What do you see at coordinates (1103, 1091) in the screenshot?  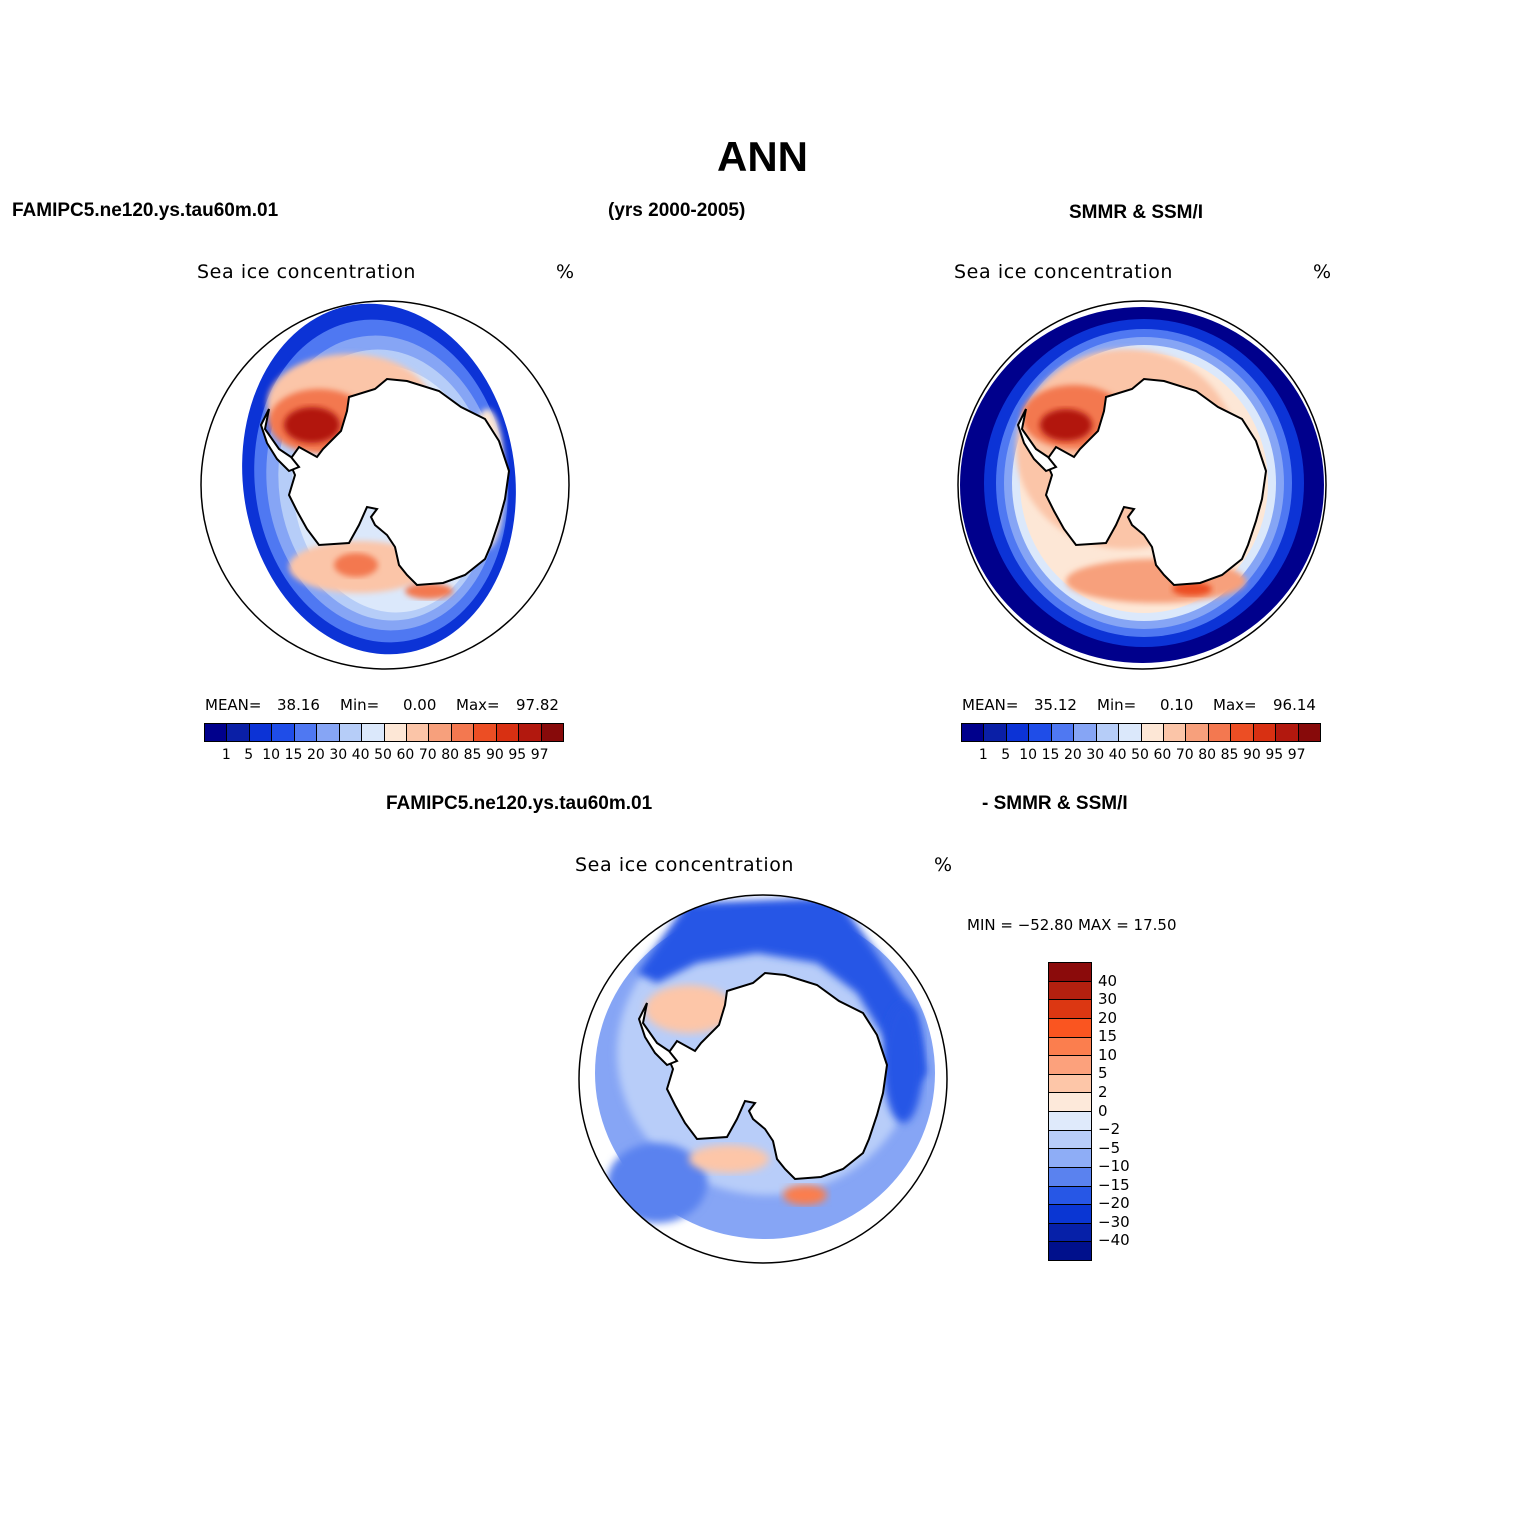 I see `colorbar-tick-label: 2` at bounding box center [1103, 1091].